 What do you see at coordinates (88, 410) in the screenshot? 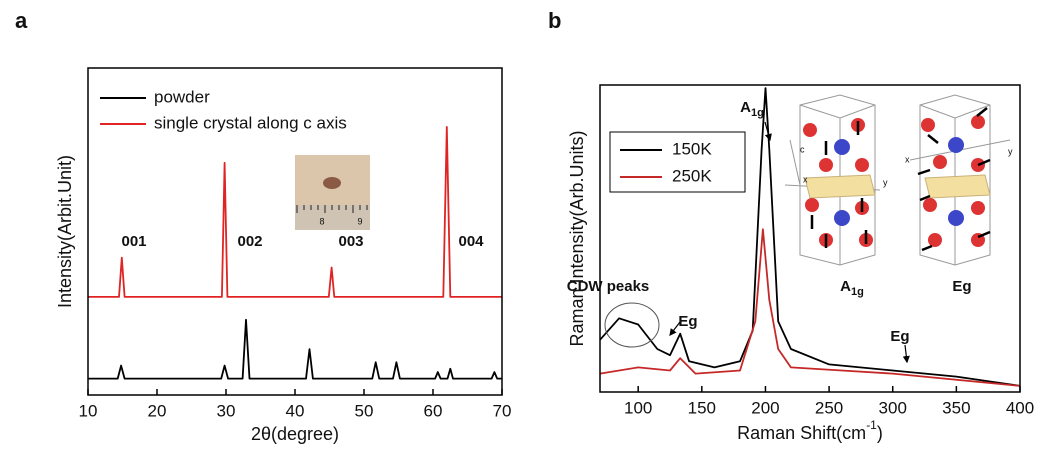
I see `x-tick-label: 10` at bounding box center [88, 410].